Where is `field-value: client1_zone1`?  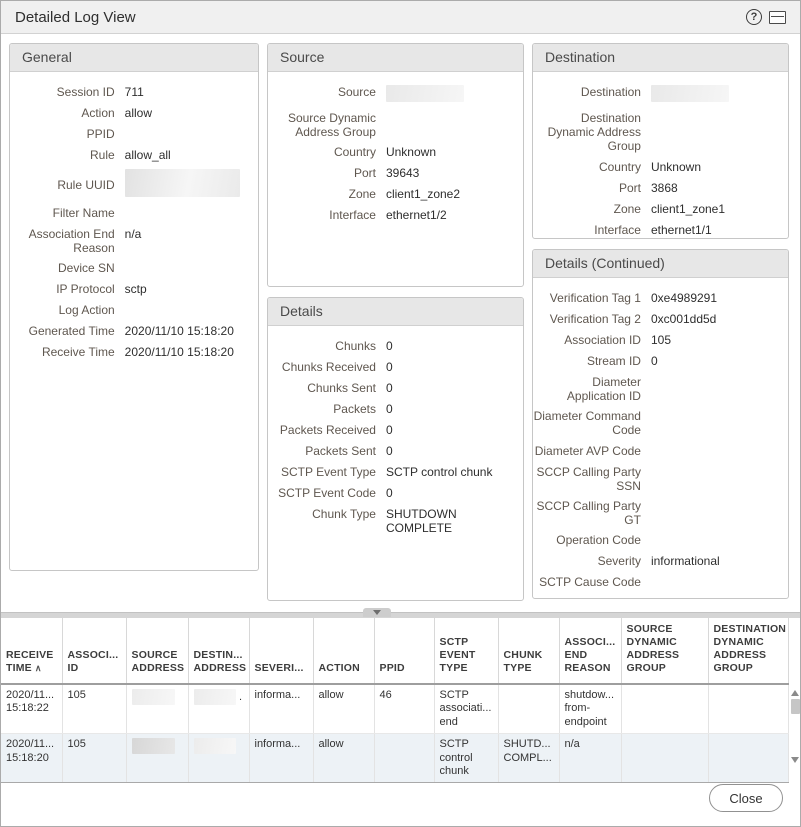 field-value: client1_zone1 is located at coordinates (688, 208).